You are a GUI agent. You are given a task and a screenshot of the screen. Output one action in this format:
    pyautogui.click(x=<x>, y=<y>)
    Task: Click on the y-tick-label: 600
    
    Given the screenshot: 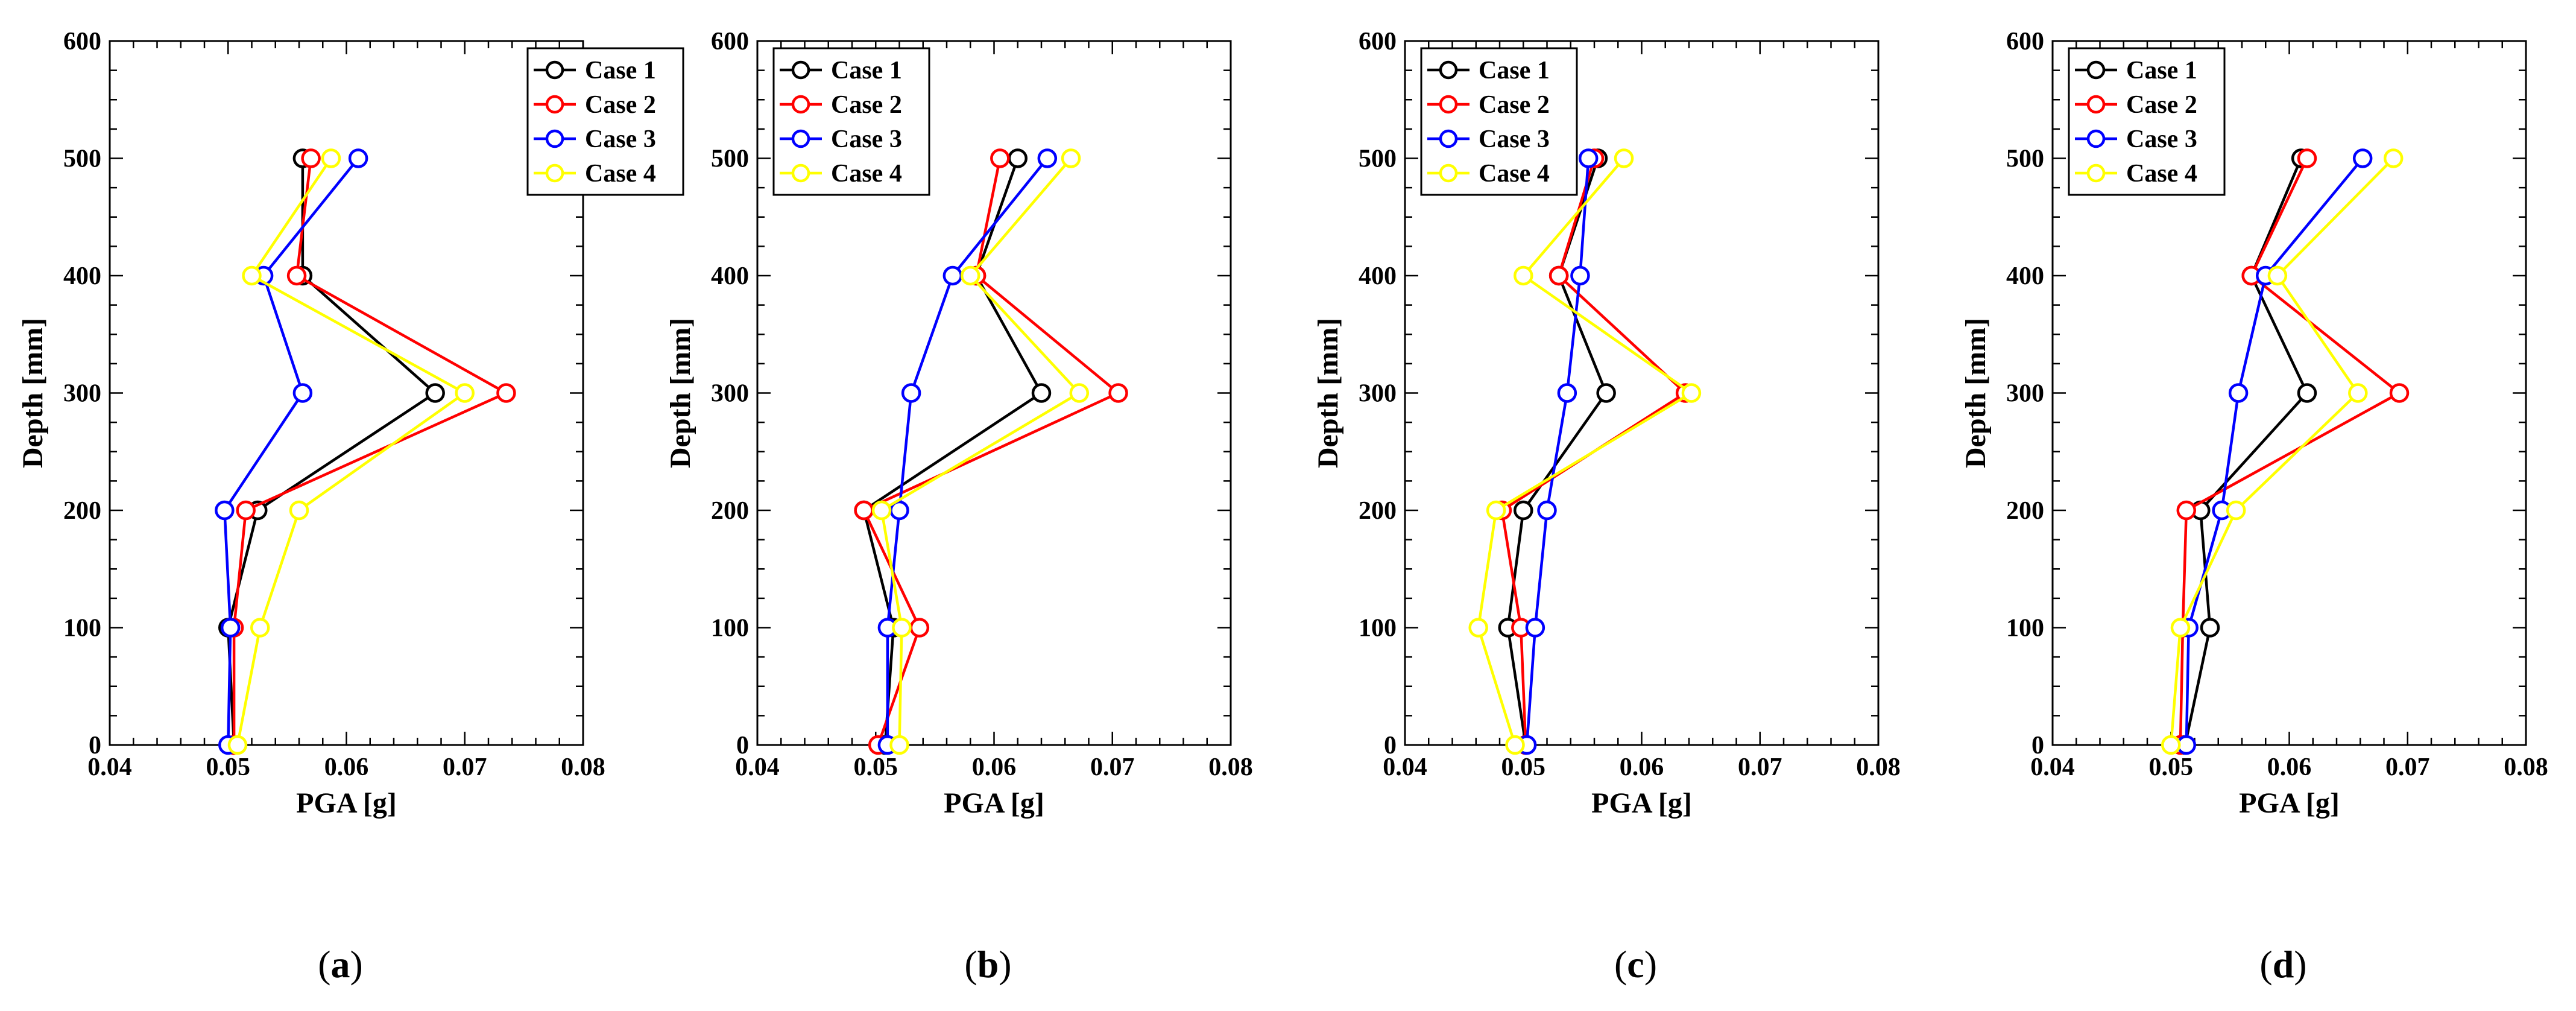 What is the action you would take?
    pyautogui.click(x=82, y=41)
    